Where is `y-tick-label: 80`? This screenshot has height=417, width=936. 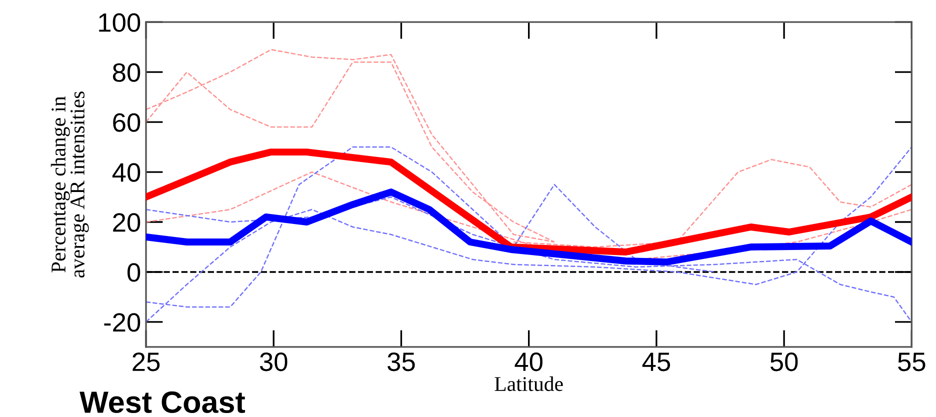 y-tick-label: 80 is located at coordinates (126, 72).